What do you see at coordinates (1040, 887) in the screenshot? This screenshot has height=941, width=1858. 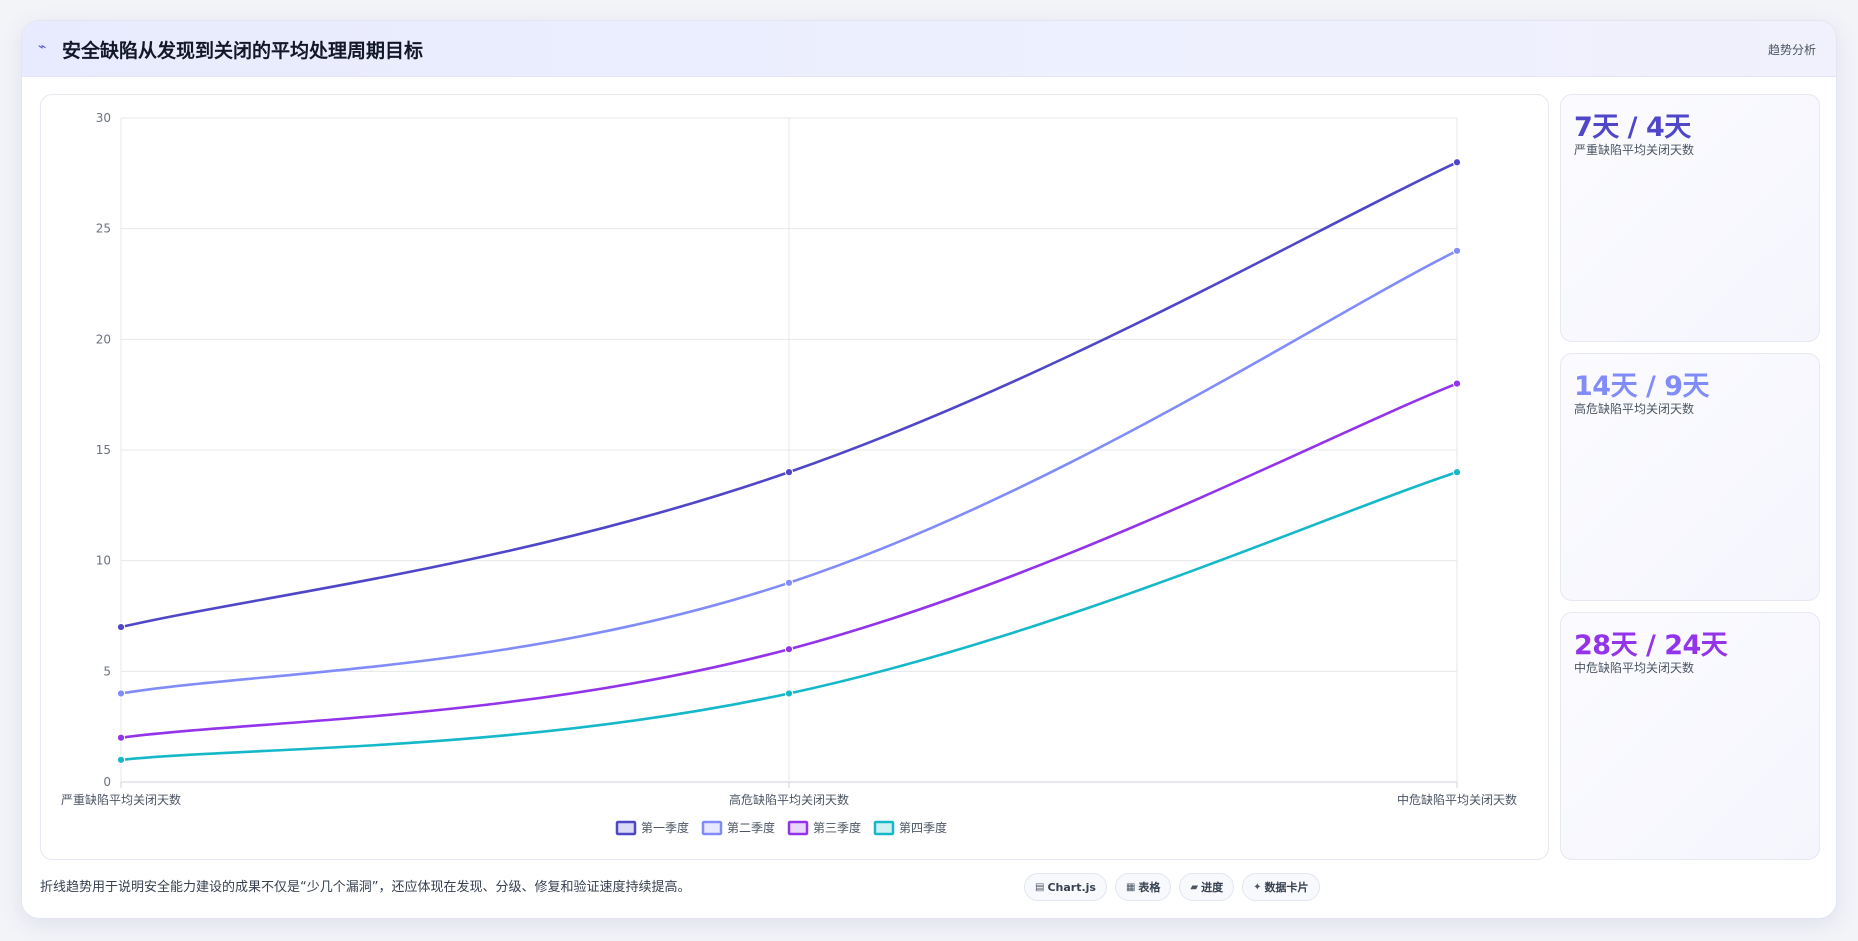 I see `chart-icon: ▤` at bounding box center [1040, 887].